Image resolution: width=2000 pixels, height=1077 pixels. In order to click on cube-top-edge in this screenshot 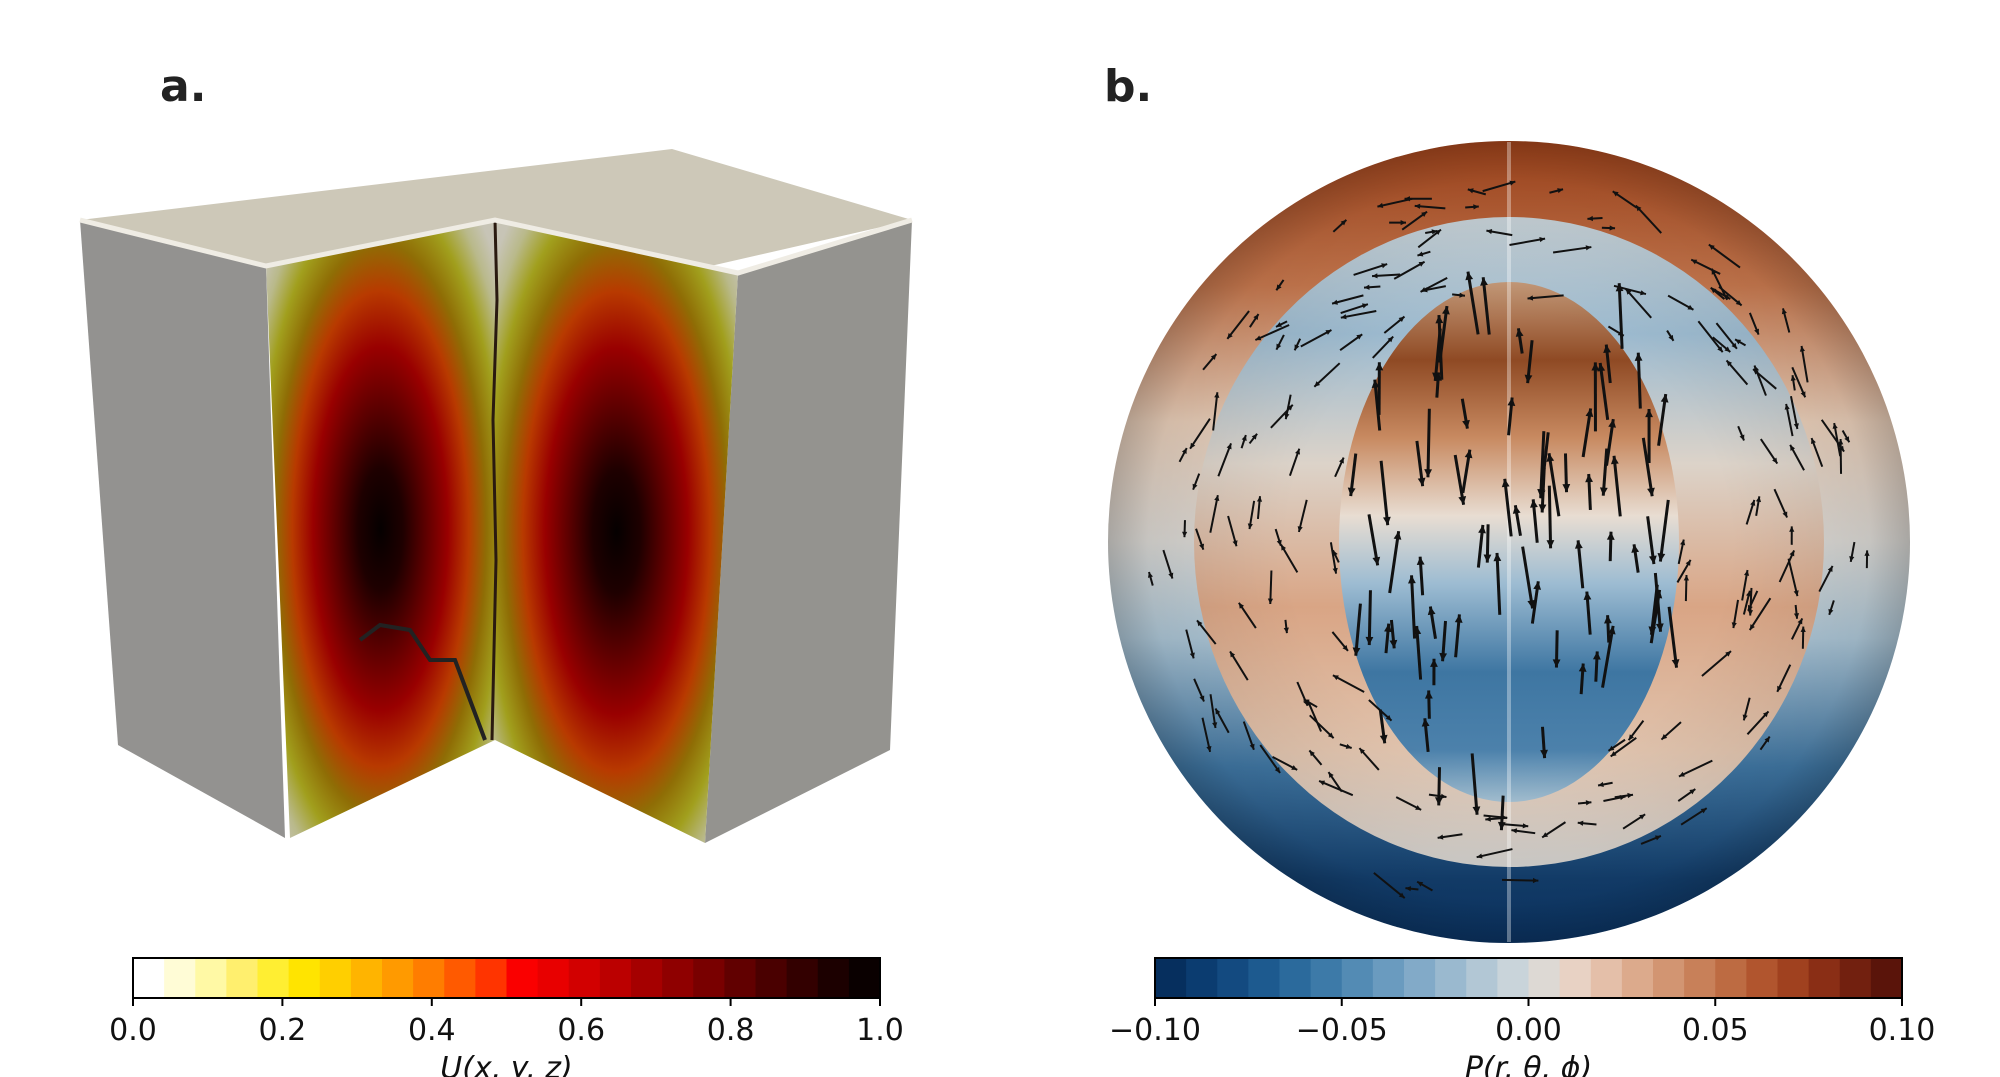, I will do `click(496, 246)`.